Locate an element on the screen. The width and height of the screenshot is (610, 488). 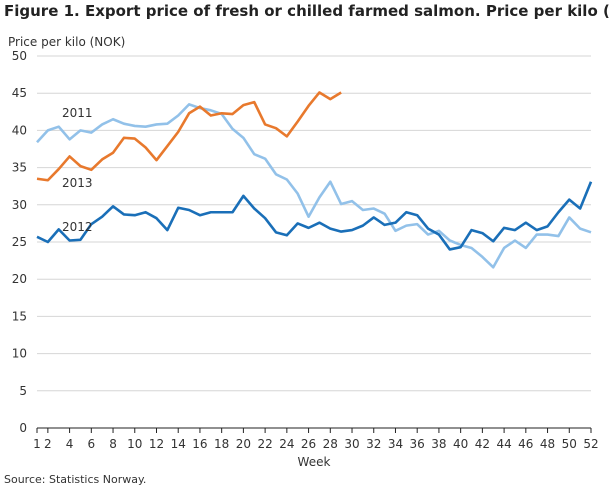
x-tick-label: 2 is located at coordinates (48, 444).